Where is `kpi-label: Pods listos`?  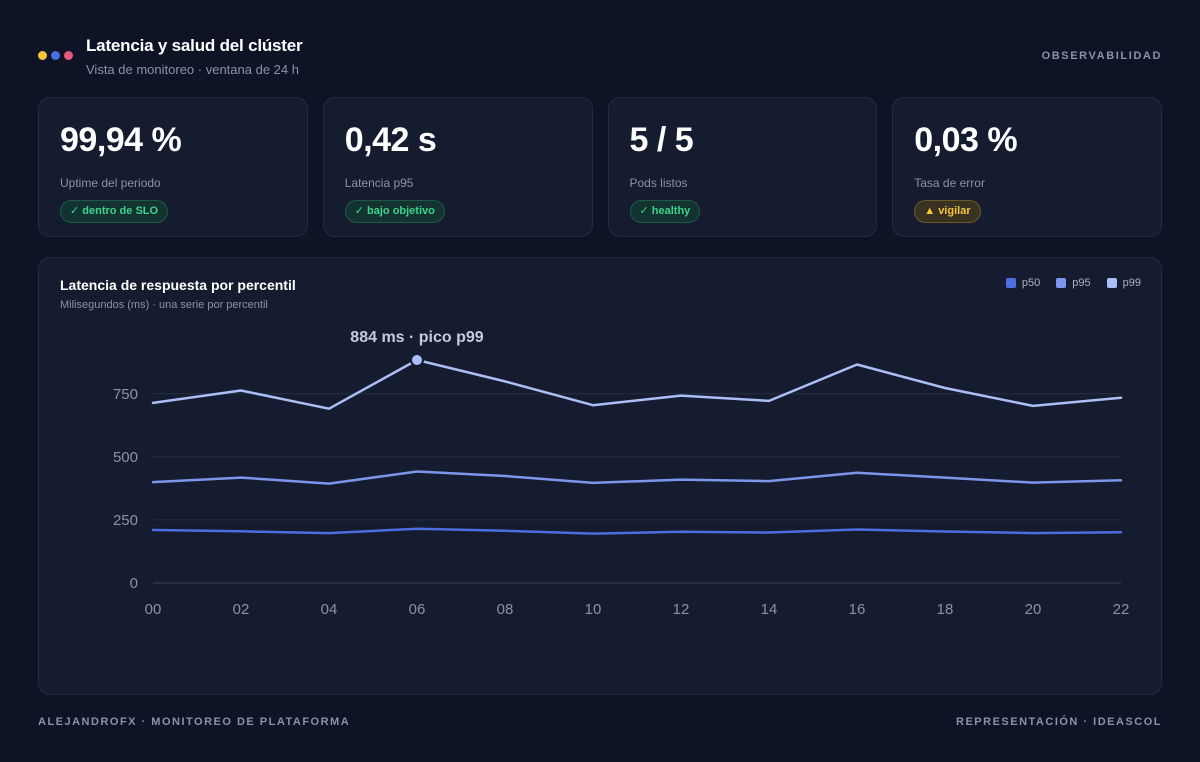 kpi-label: Pods listos is located at coordinates (658, 183).